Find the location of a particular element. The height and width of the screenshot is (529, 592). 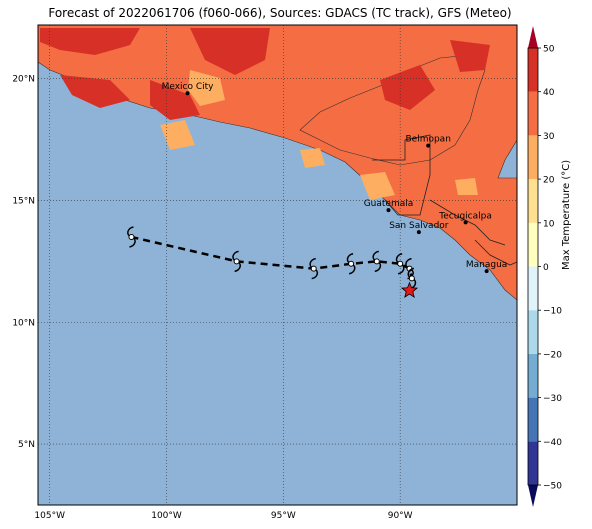

colorbar-tick-label: 0 is located at coordinates (546, 268).